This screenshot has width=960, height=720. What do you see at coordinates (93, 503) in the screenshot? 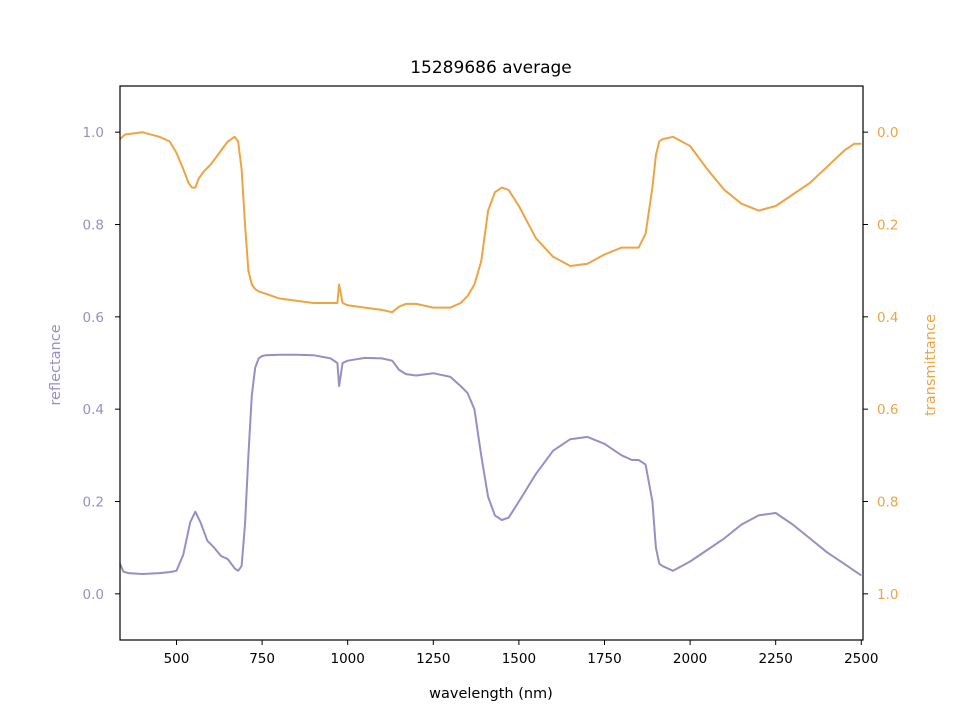
I see `left-tick-label: 0.2` at bounding box center [93, 503].